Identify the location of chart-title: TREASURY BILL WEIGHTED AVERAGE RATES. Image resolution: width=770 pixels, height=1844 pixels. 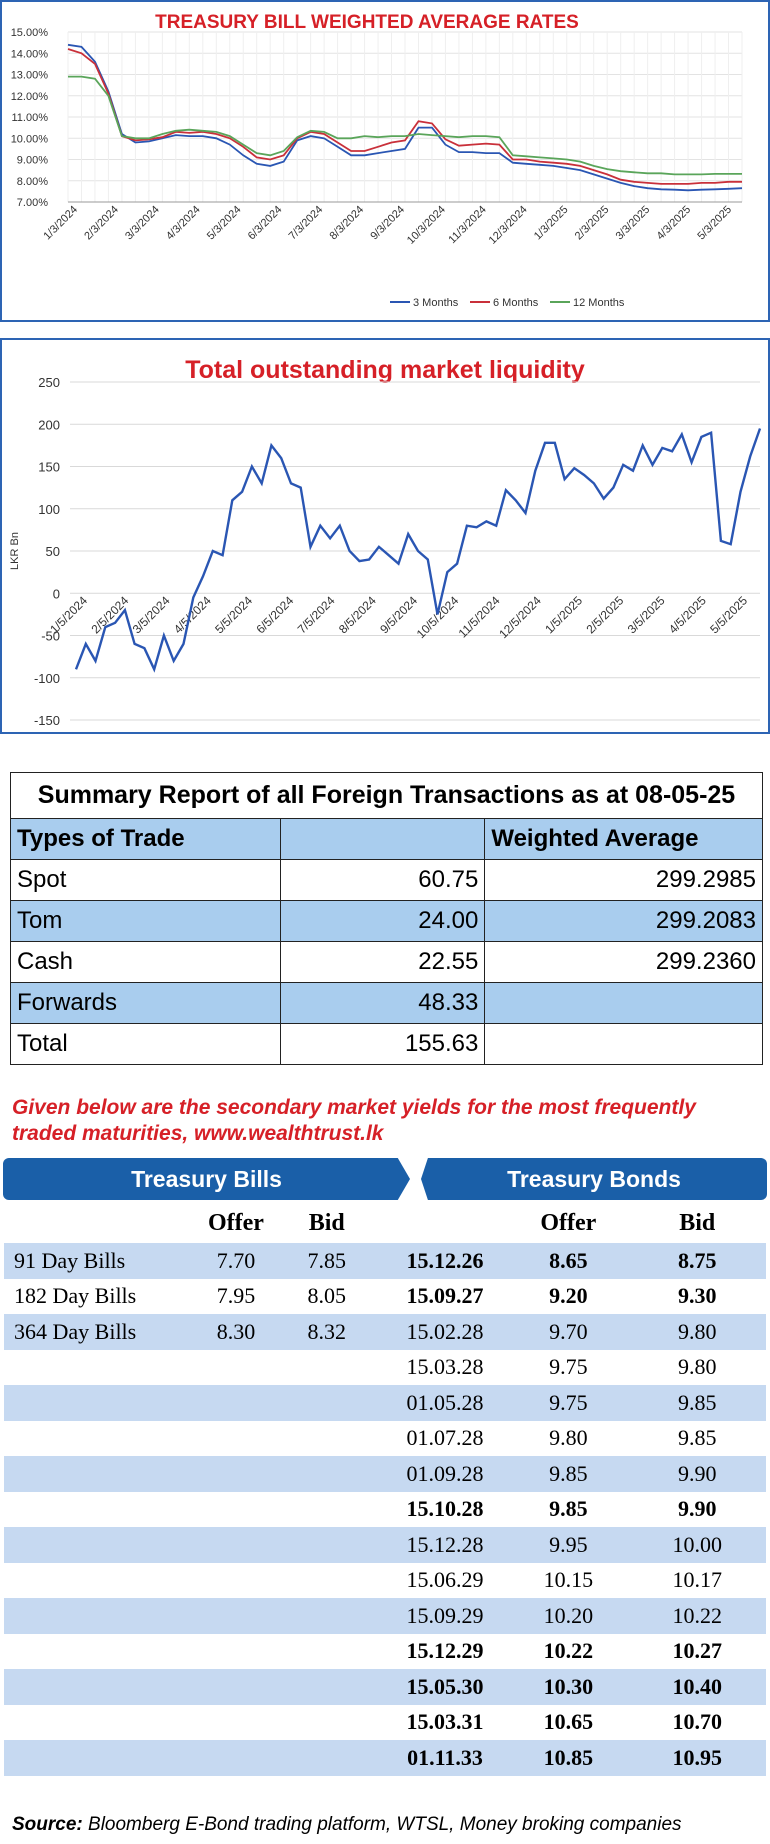
(367, 22).